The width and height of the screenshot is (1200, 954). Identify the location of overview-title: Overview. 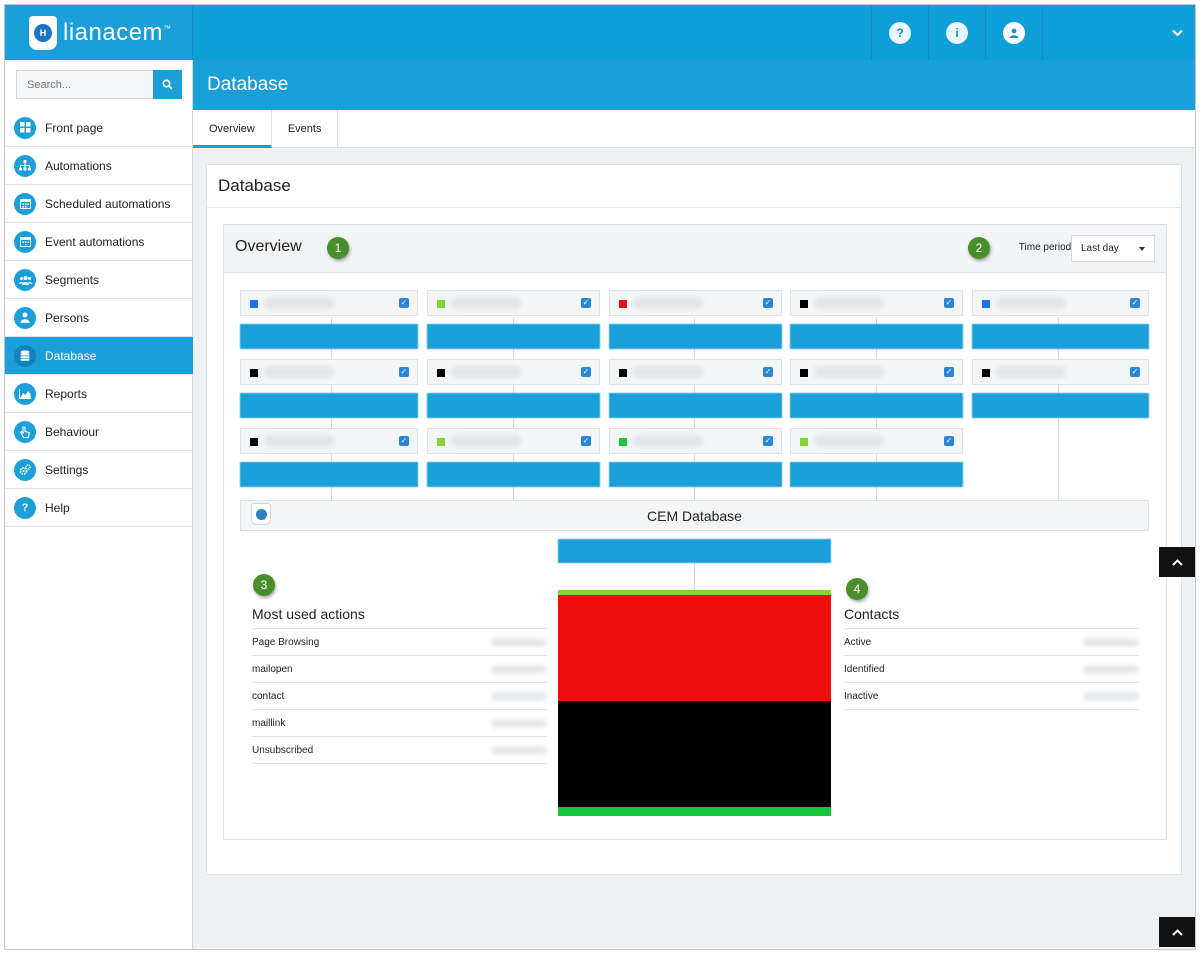
(268, 246).